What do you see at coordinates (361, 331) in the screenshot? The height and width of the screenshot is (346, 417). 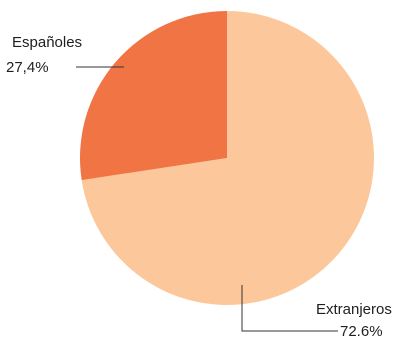 I see `label-extranjeros-value: 72.6%` at bounding box center [361, 331].